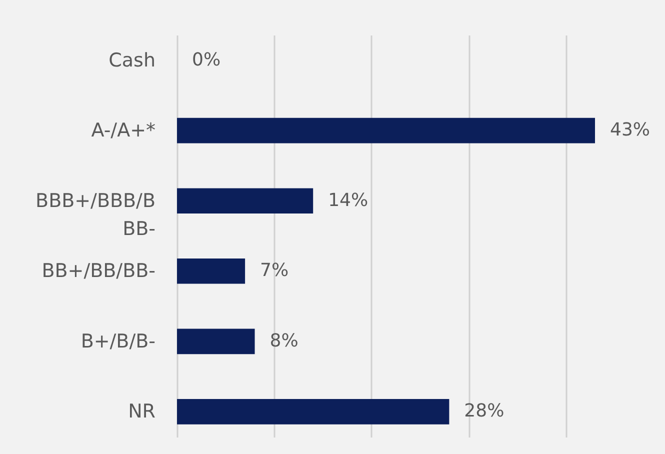  I want to click on data-label: 0%, so click(206, 59).